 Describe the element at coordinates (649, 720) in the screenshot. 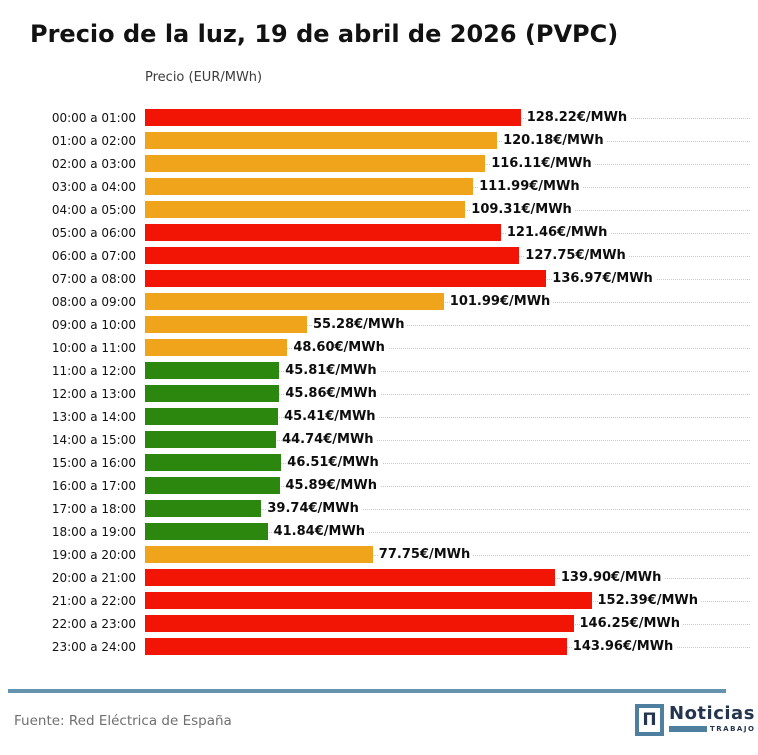

I see `noticias-n-glyph: Π` at that location.